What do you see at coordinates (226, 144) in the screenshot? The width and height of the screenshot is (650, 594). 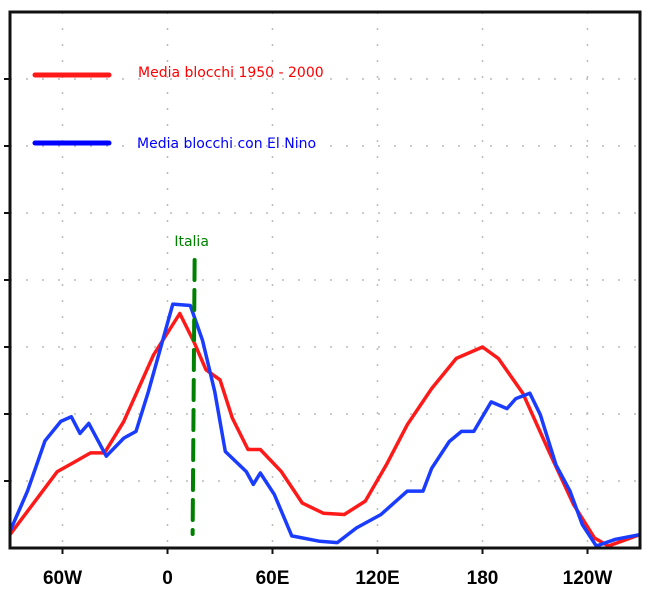 I see `legend-label-blue: Media blocchi con El Nino` at bounding box center [226, 144].